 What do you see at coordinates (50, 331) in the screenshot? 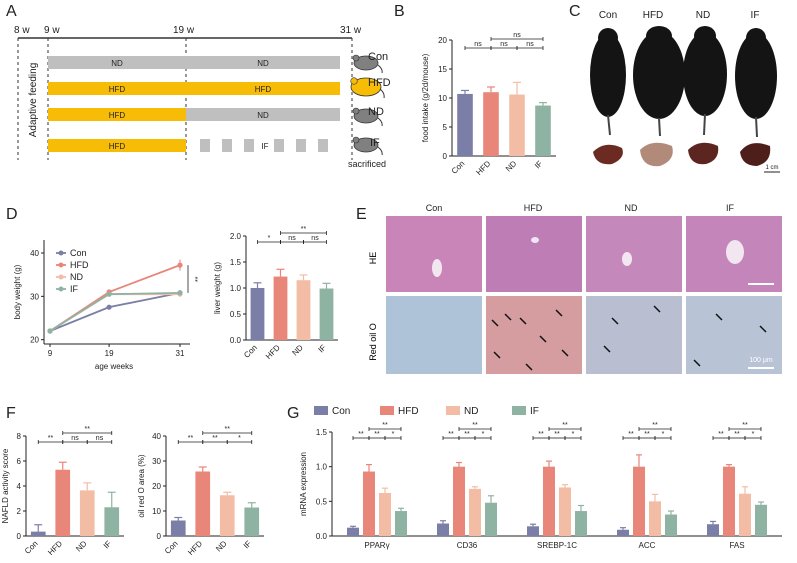
I see `data-point-if` at bounding box center [50, 331].